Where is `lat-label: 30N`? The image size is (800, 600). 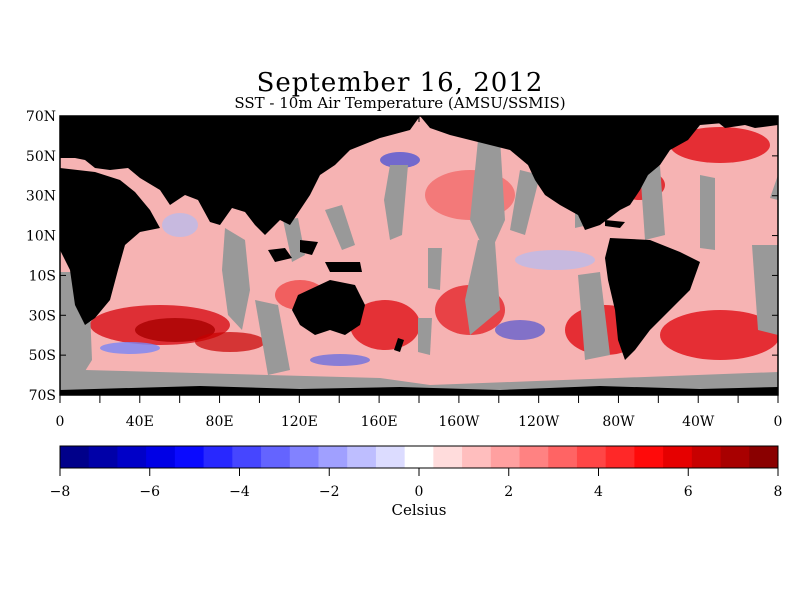 lat-label: 30N is located at coordinates (41, 197).